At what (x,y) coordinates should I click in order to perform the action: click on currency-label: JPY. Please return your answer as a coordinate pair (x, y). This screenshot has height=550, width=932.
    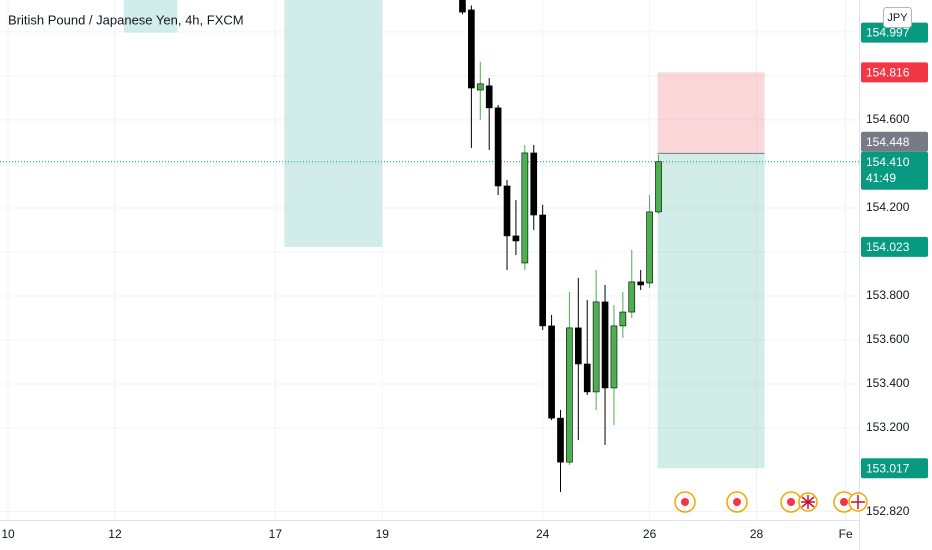
    Looking at the image, I should click on (897, 18).